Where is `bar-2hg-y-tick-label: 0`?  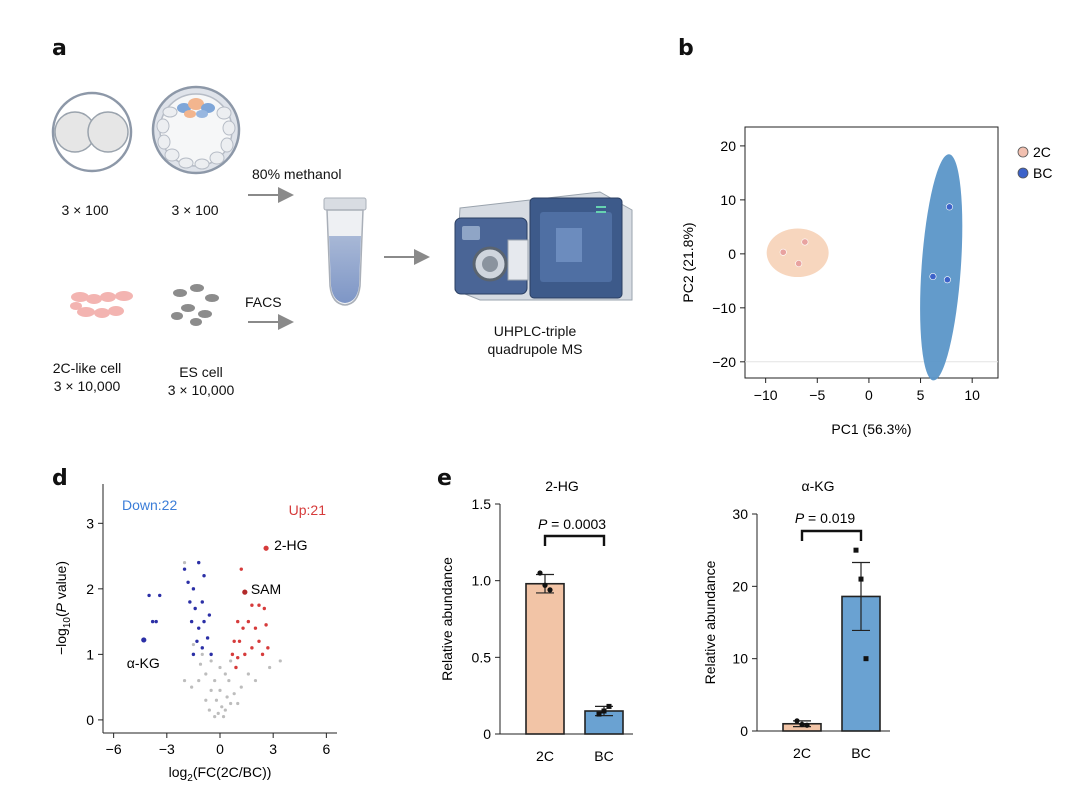 bar-2hg-y-tick-label: 0 is located at coordinates (487, 734).